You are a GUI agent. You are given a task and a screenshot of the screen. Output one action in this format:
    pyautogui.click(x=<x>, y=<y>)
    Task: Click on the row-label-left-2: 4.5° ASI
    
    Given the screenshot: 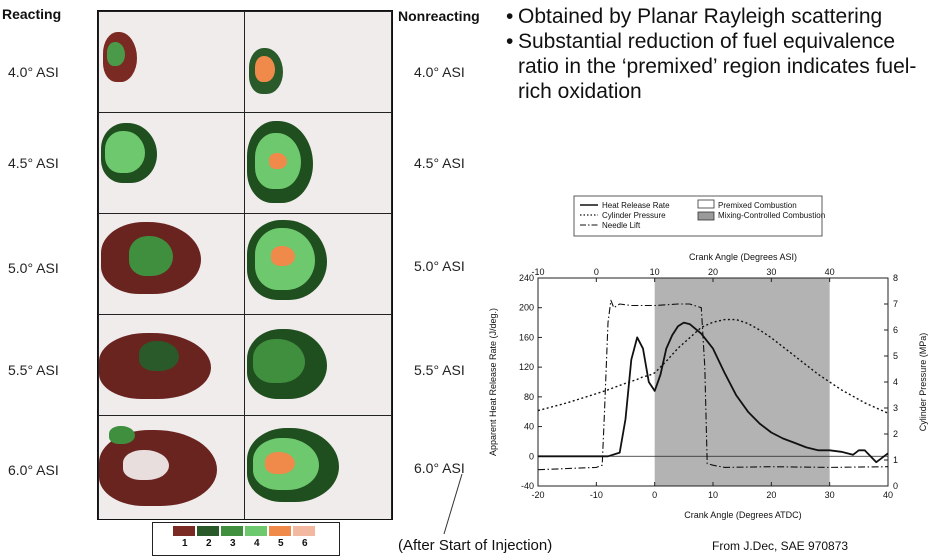 What is the action you would take?
    pyautogui.click(x=33, y=163)
    